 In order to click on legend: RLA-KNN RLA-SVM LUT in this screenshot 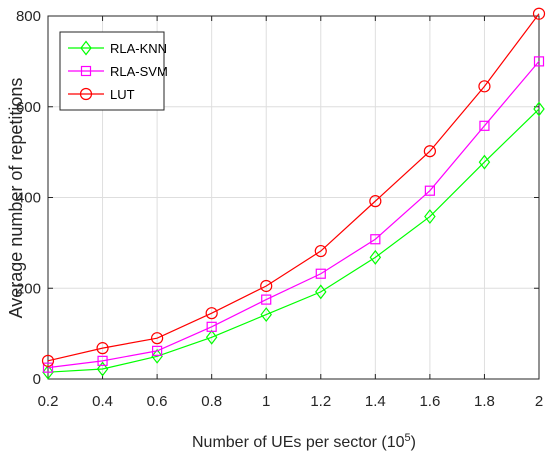, I will do `click(113, 71)`.